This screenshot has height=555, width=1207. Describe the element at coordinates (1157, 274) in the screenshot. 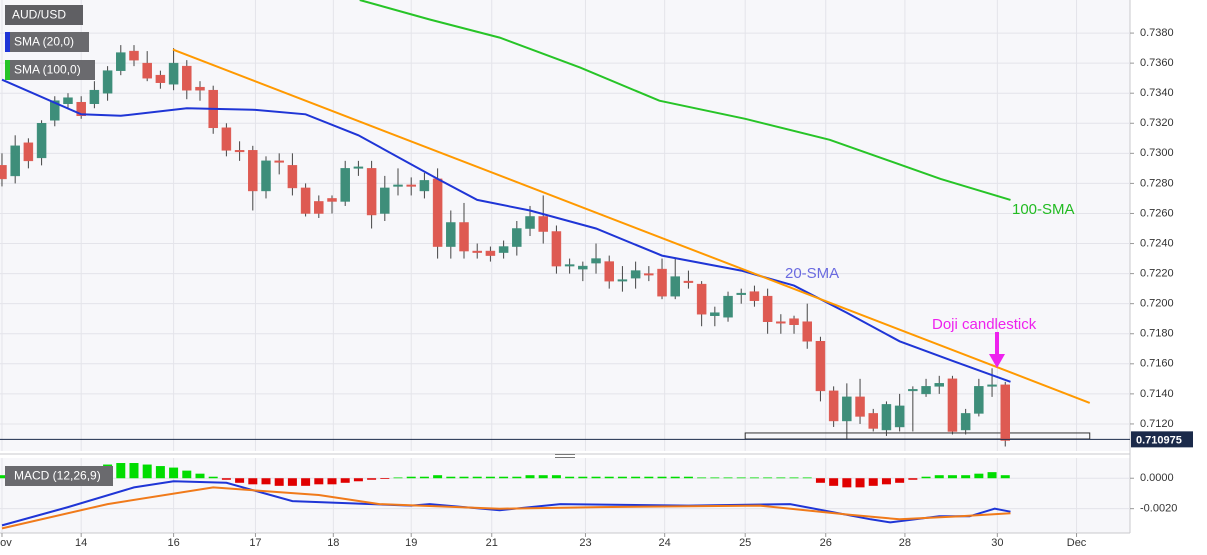

I see `y-tick-label: 0.7220` at that location.